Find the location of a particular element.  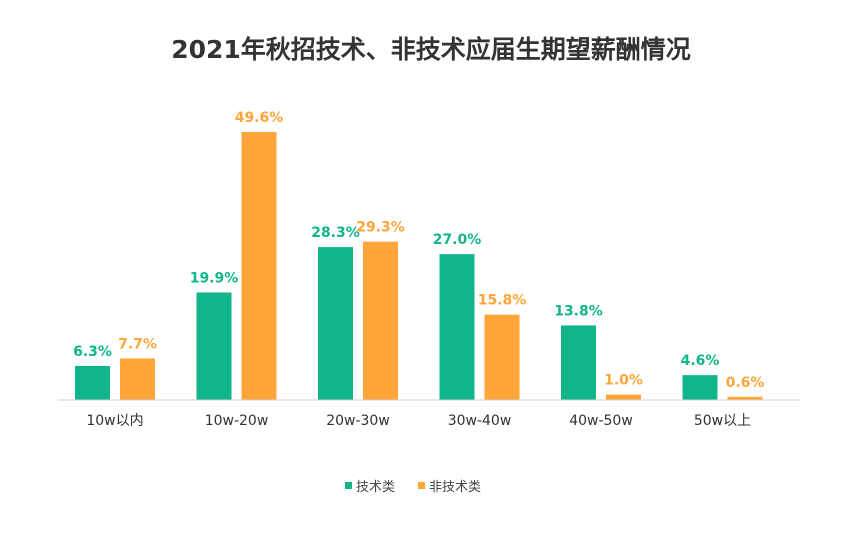

category-label-1: 10w-20w is located at coordinates (237, 421).